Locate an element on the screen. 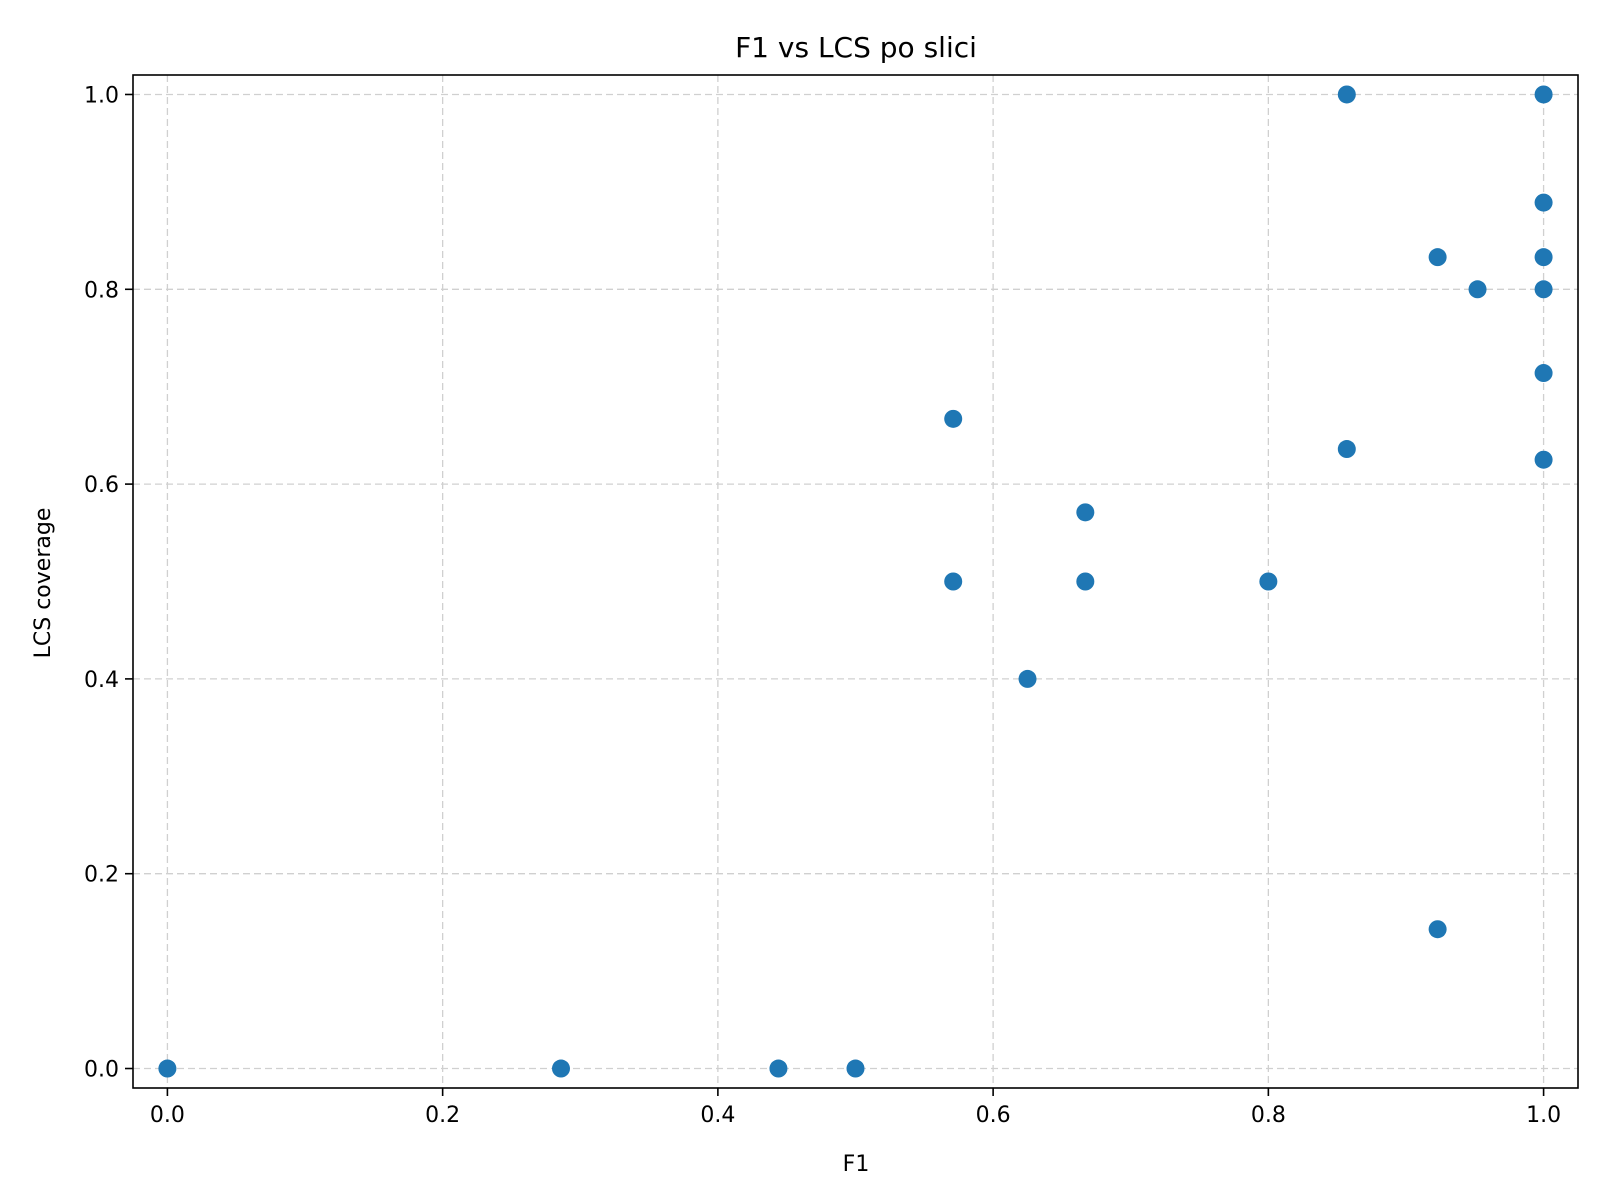 This screenshot has width=1600, height=1200. chart-title: F1 vs LCS po slici is located at coordinates (856, 47).